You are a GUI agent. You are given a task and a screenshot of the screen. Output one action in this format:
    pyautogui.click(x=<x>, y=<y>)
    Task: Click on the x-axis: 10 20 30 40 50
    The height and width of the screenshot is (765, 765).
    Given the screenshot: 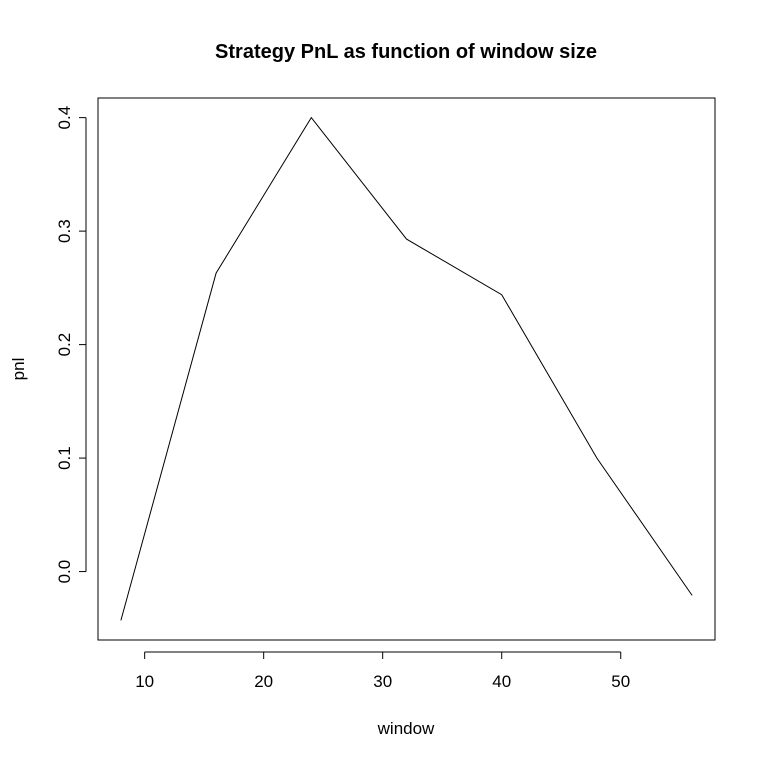 What is the action you would take?
    pyautogui.click(x=382, y=671)
    